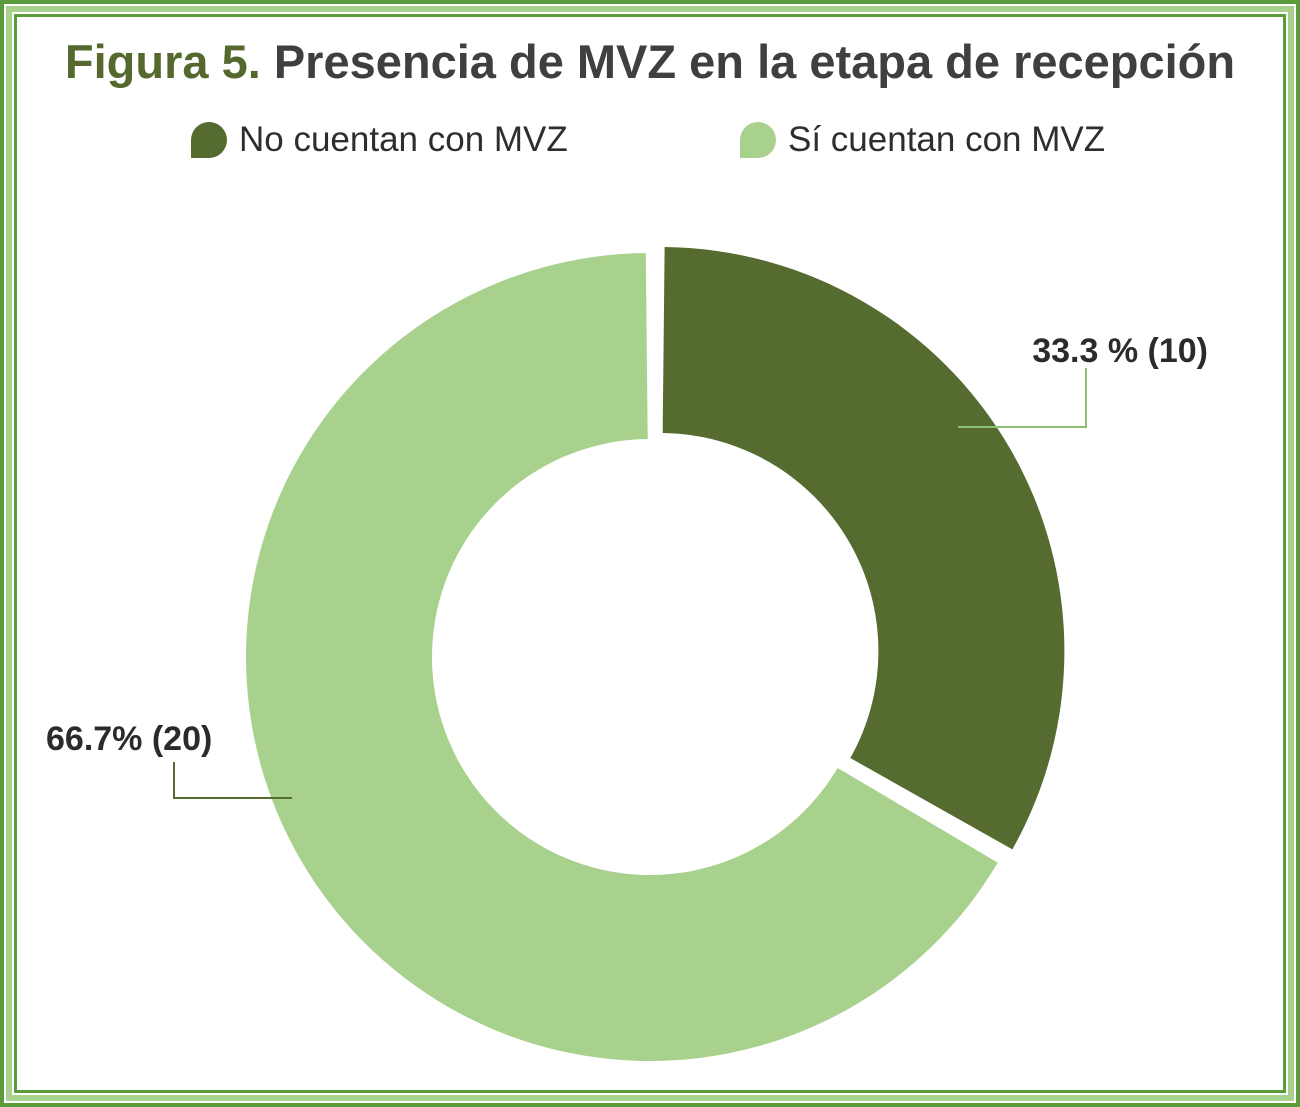 This screenshot has width=1300, height=1107. Describe the element at coordinates (232, 780) in the screenshot. I see `leader-line-si` at that location.